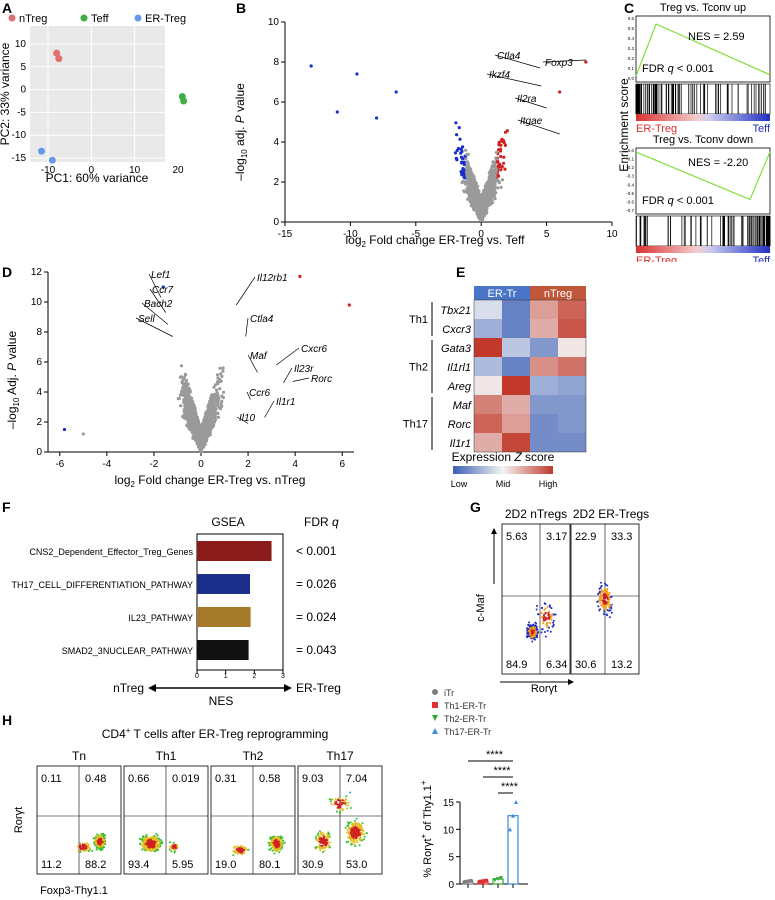 The image size is (775, 900). I want to click on heatmap-group-label: Th1, so click(418, 320).